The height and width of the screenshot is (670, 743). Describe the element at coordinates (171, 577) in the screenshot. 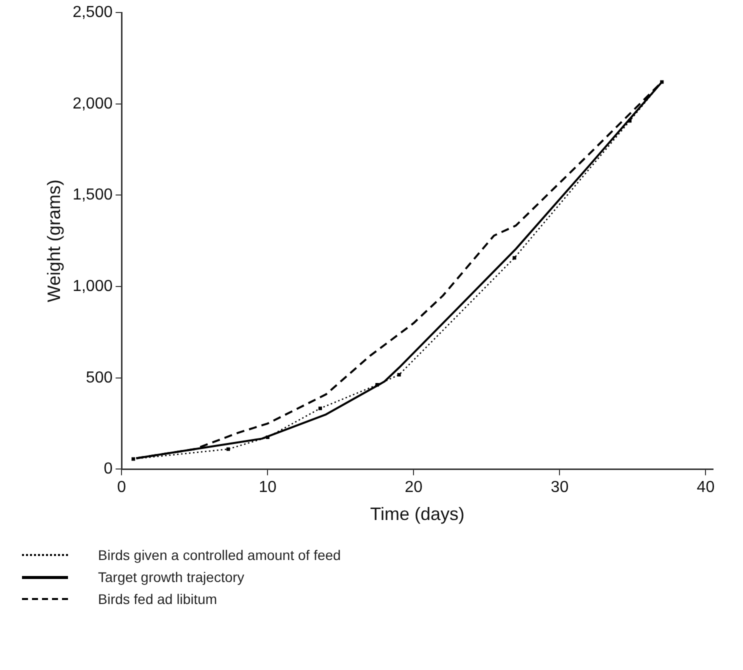

I see `legend-label: Target growth trajectory` at that location.